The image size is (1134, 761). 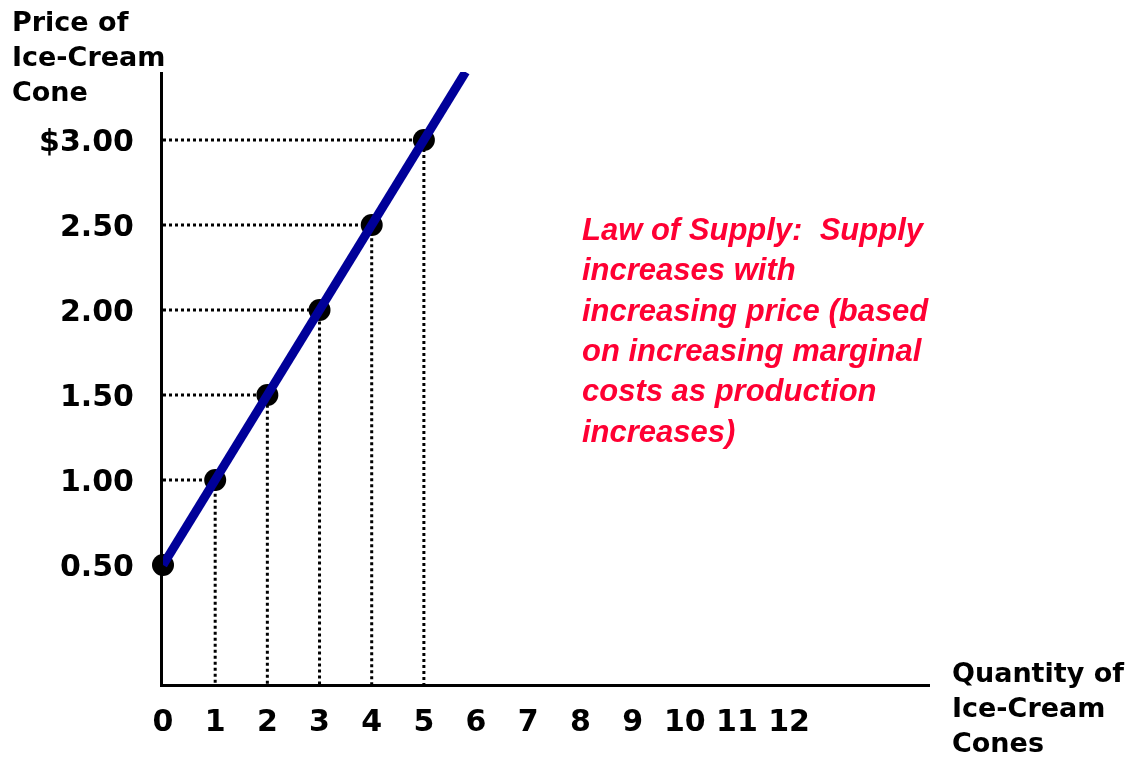 What do you see at coordinates (96, 480) in the screenshot?
I see `y-tick-label: 1.00` at bounding box center [96, 480].